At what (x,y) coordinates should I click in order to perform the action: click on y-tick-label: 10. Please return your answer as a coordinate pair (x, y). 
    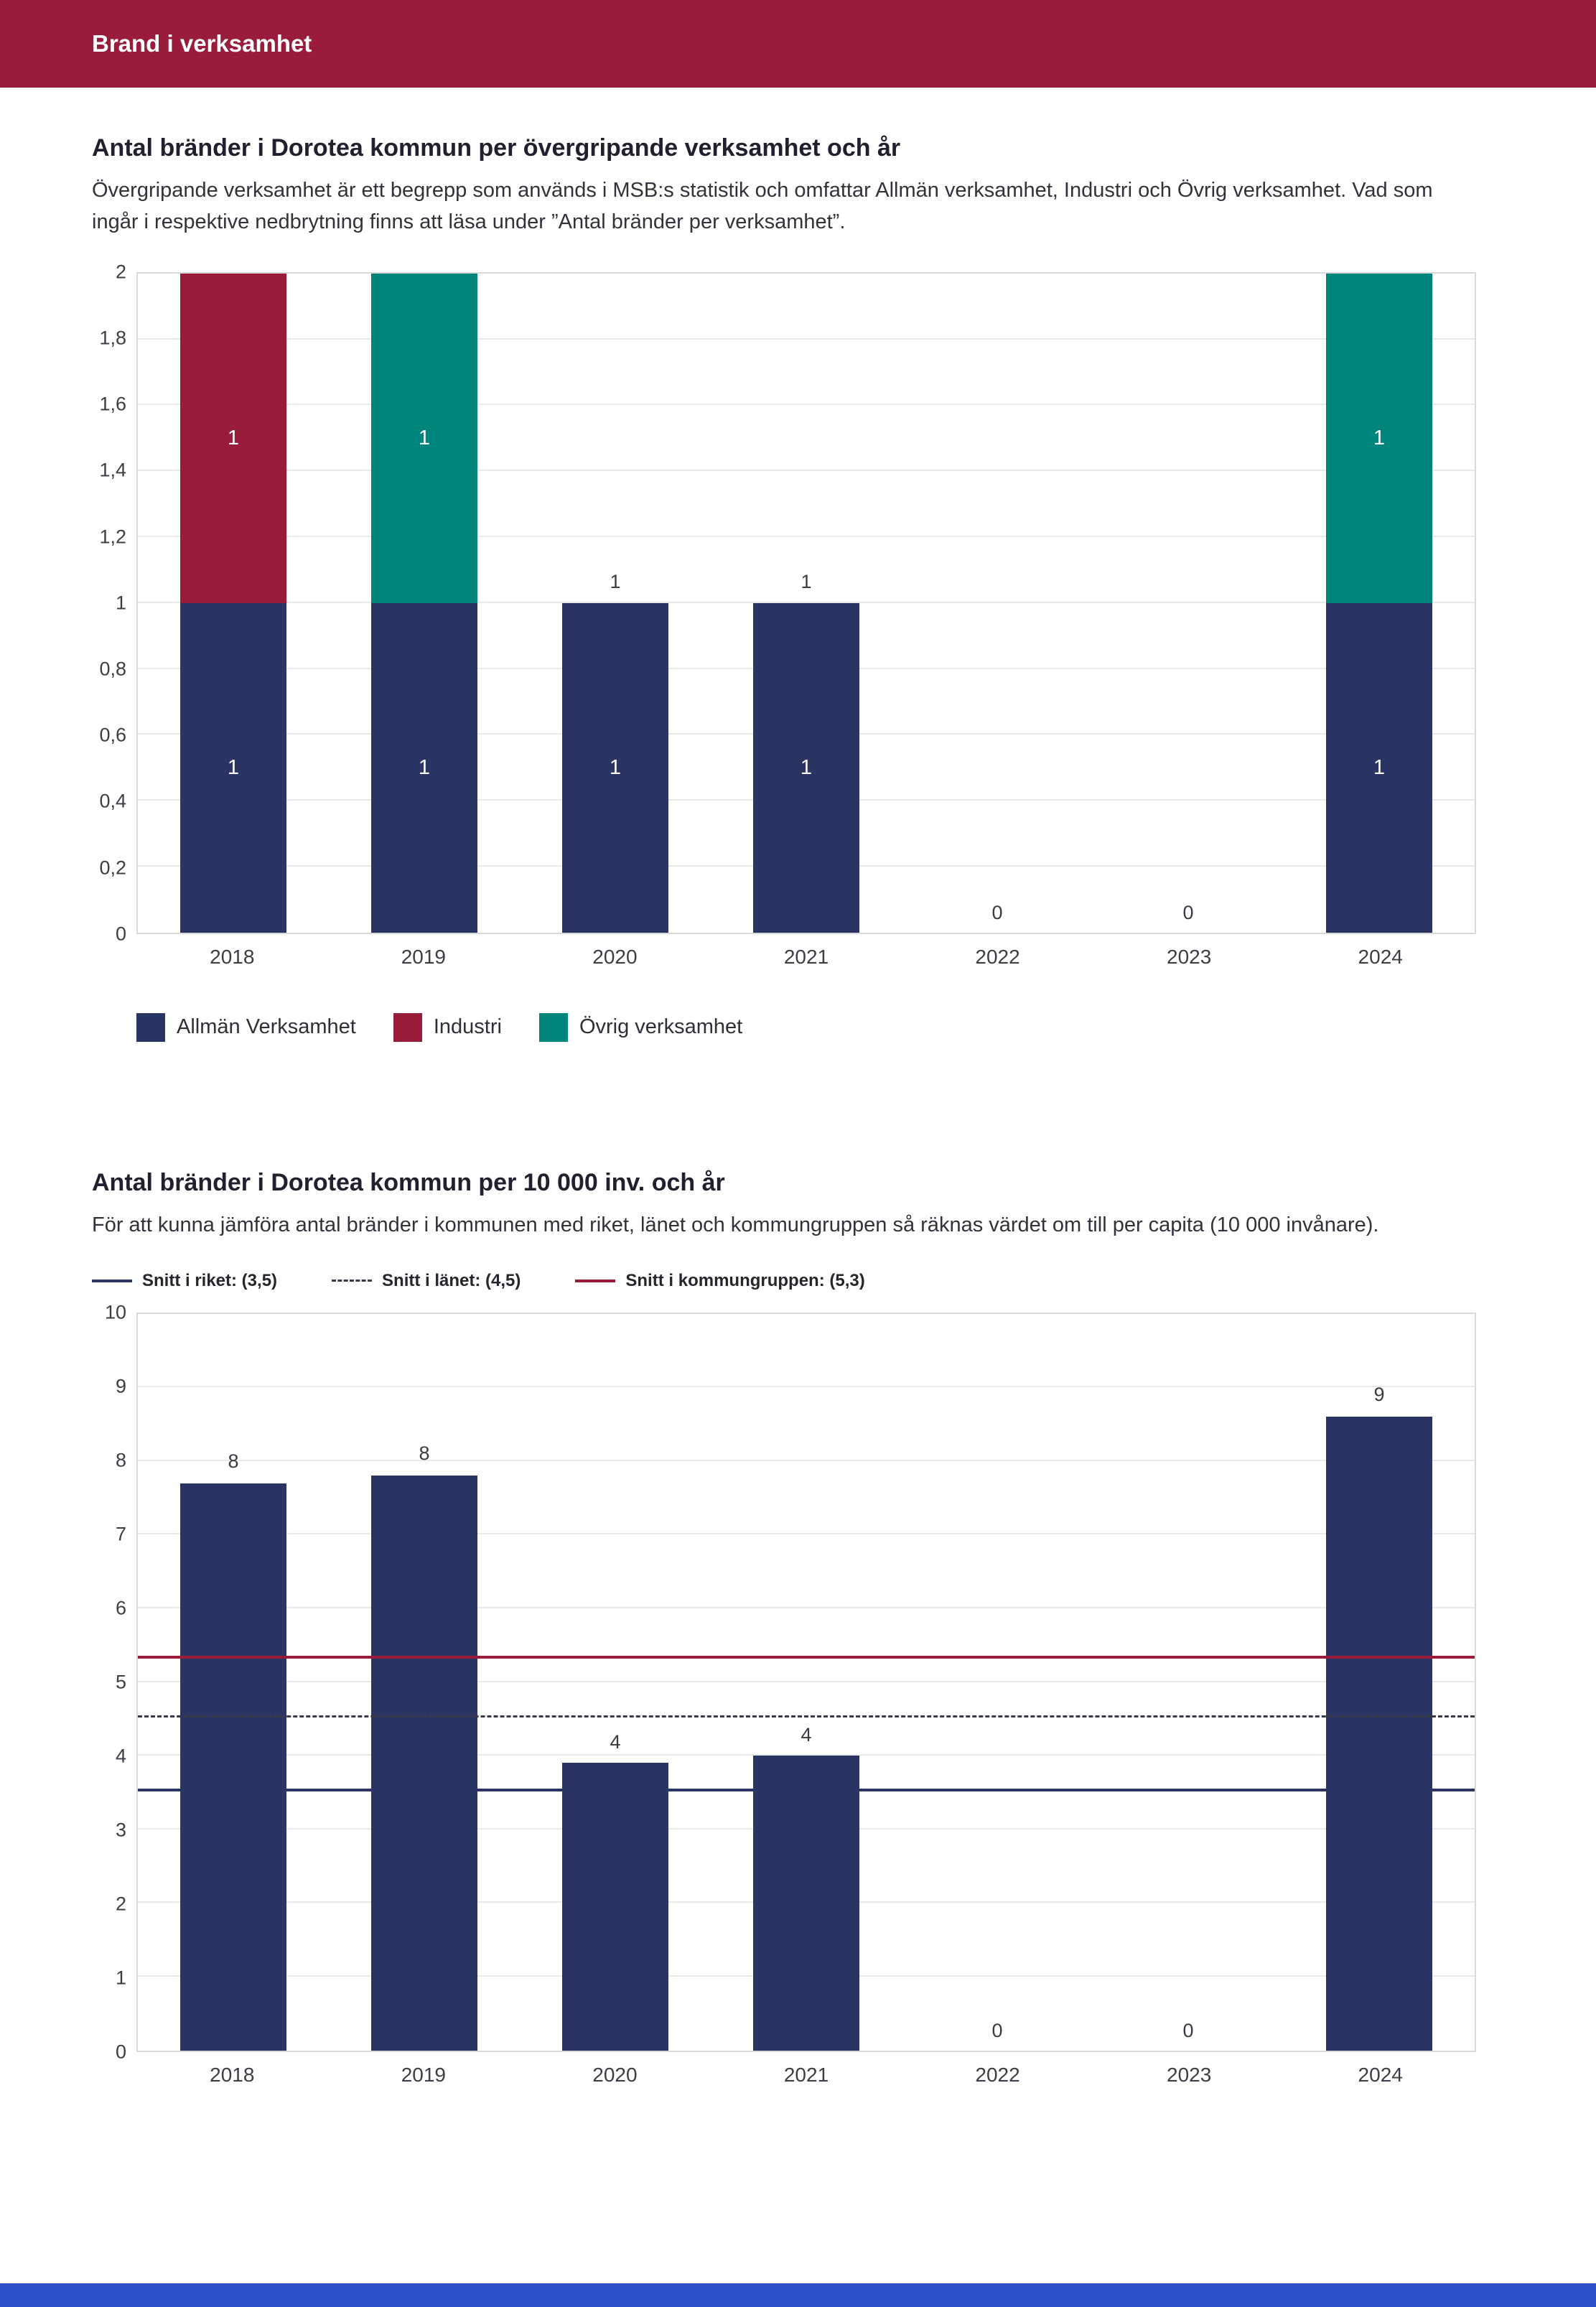
    Looking at the image, I should click on (115, 1312).